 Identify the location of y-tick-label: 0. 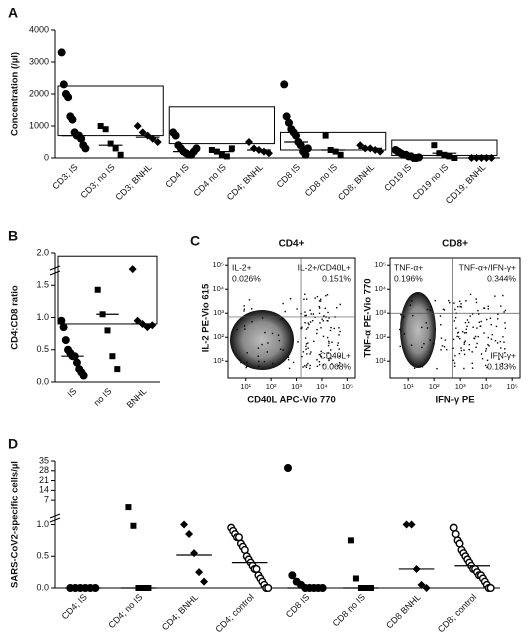
(46, 157).